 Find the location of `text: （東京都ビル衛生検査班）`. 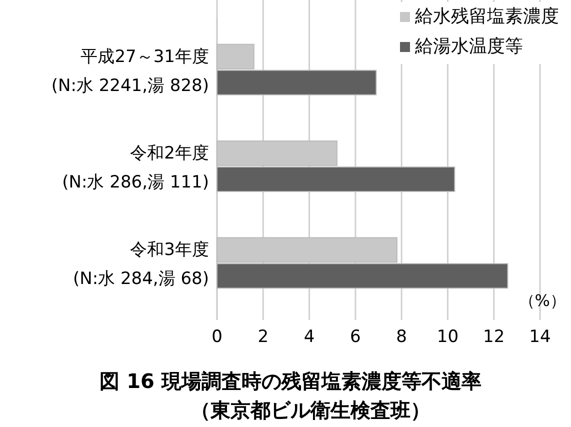

text: （東京都ビル衛生検査班） is located at coordinates (310, 410).